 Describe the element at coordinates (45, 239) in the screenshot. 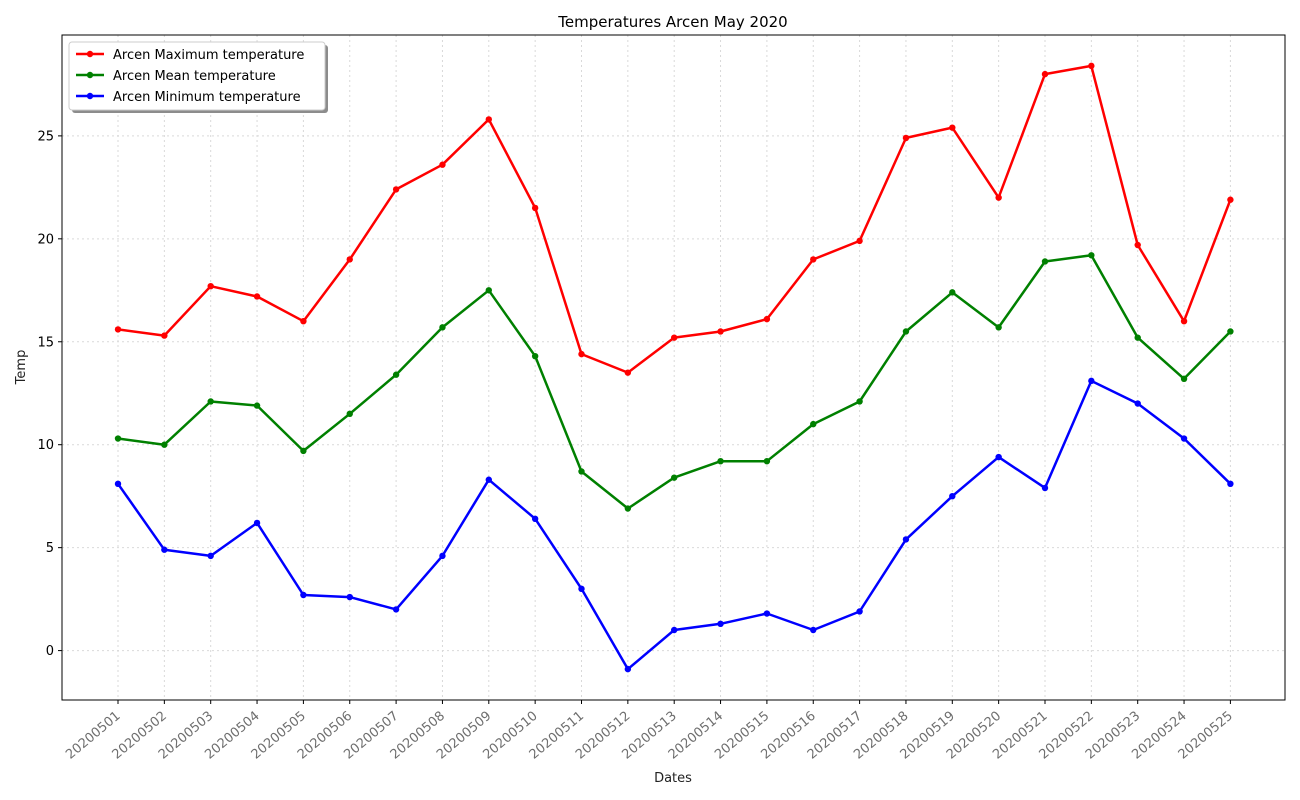

I see `y-tick-label: 20` at that location.